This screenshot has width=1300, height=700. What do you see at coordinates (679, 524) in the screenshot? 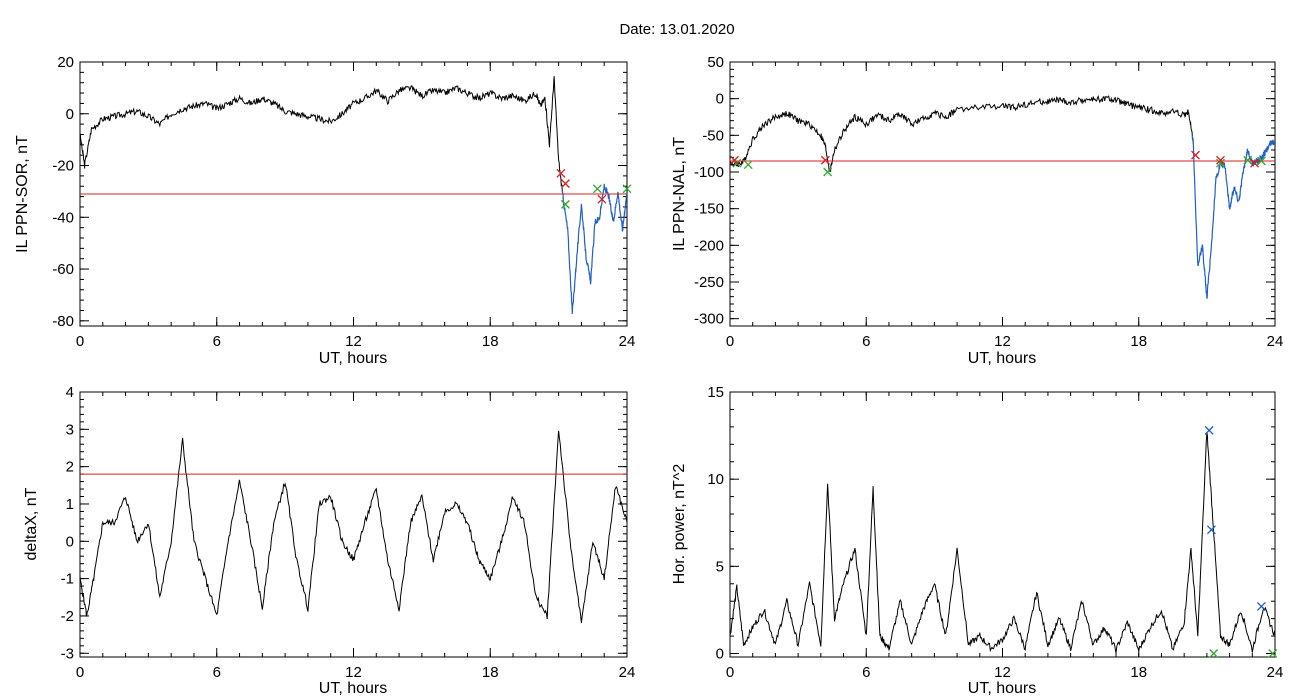
I see `y-axis-label: Hor. power, nT^2` at bounding box center [679, 524].